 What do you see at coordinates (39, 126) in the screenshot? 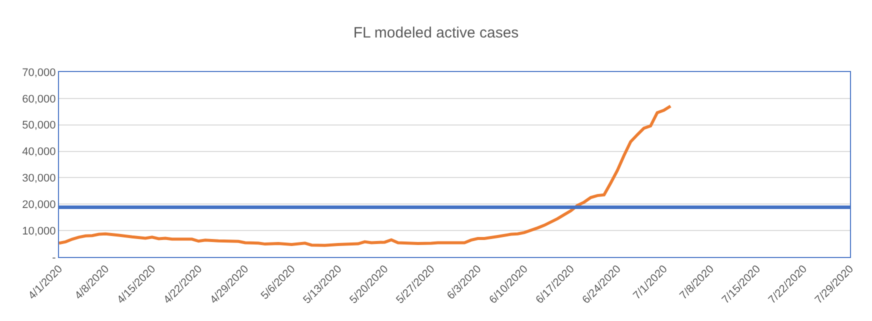
I see `y-tick-label: 50,000` at bounding box center [39, 126].